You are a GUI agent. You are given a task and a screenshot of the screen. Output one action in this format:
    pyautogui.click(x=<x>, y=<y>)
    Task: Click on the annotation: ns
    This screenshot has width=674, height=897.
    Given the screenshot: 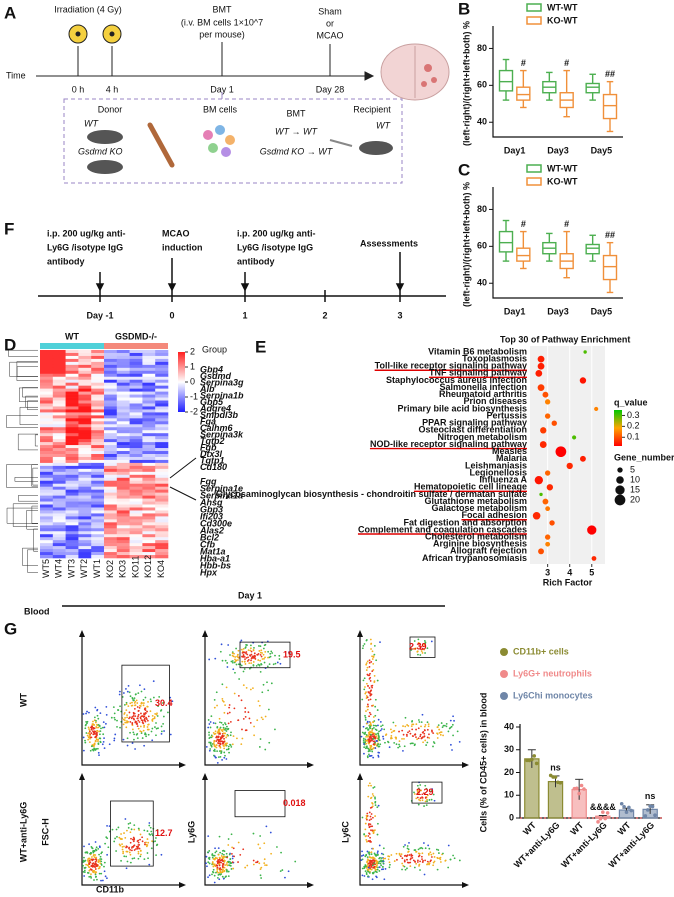 What is the action you would take?
    pyautogui.click(x=650, y=796)
    